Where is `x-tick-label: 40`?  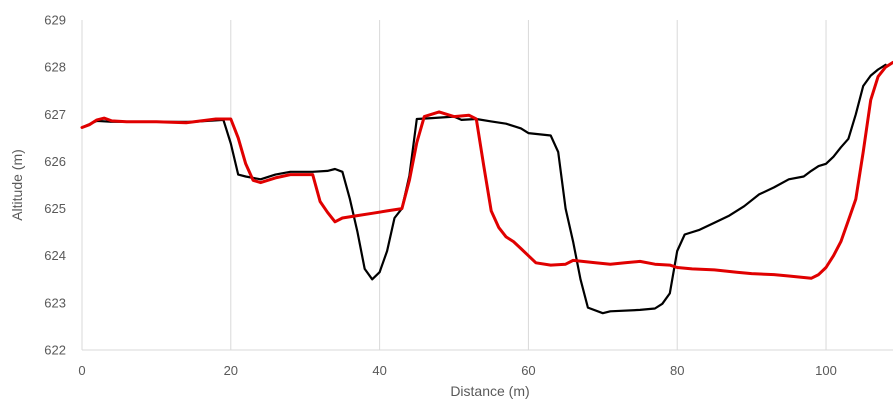 x-tick-label: 40 is located at coordinates (379, 370).